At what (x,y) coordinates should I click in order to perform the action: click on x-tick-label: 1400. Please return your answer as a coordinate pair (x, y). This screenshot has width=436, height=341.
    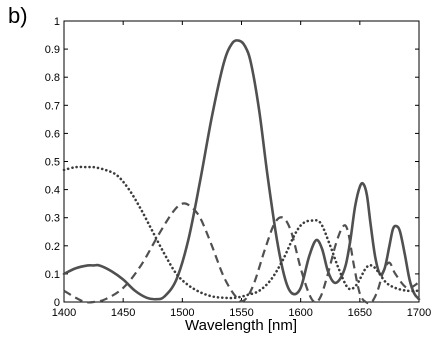
    Looking at the image, I should click on (64, 313).